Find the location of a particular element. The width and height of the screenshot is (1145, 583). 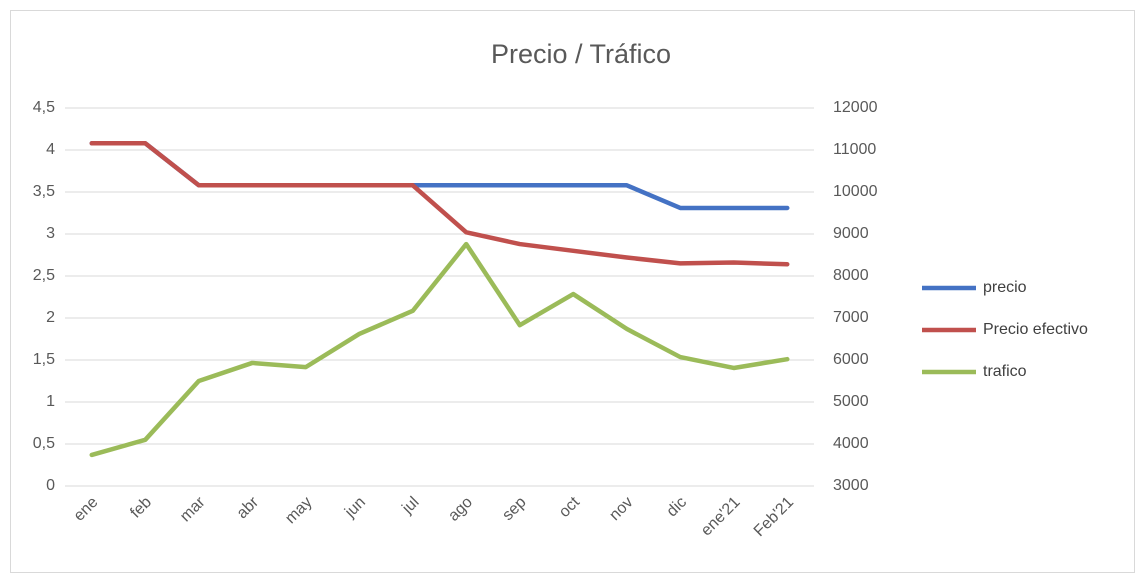

chart-title: Precio / Tráfico is located at coordinates (581, 54).